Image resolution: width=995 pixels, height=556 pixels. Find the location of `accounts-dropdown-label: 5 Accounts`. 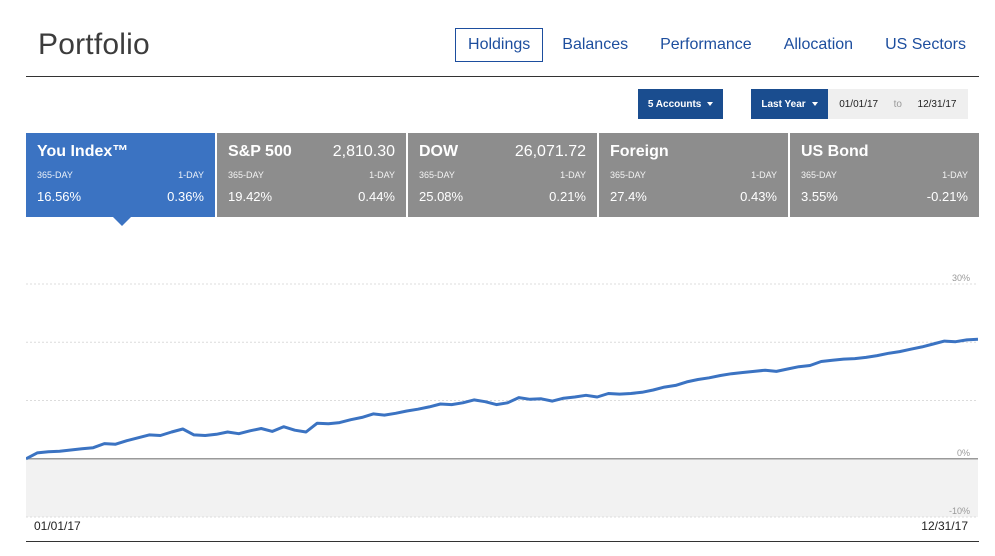

accounts-dropdown-label: 5 Accounts is located at coordinates (674, 104).